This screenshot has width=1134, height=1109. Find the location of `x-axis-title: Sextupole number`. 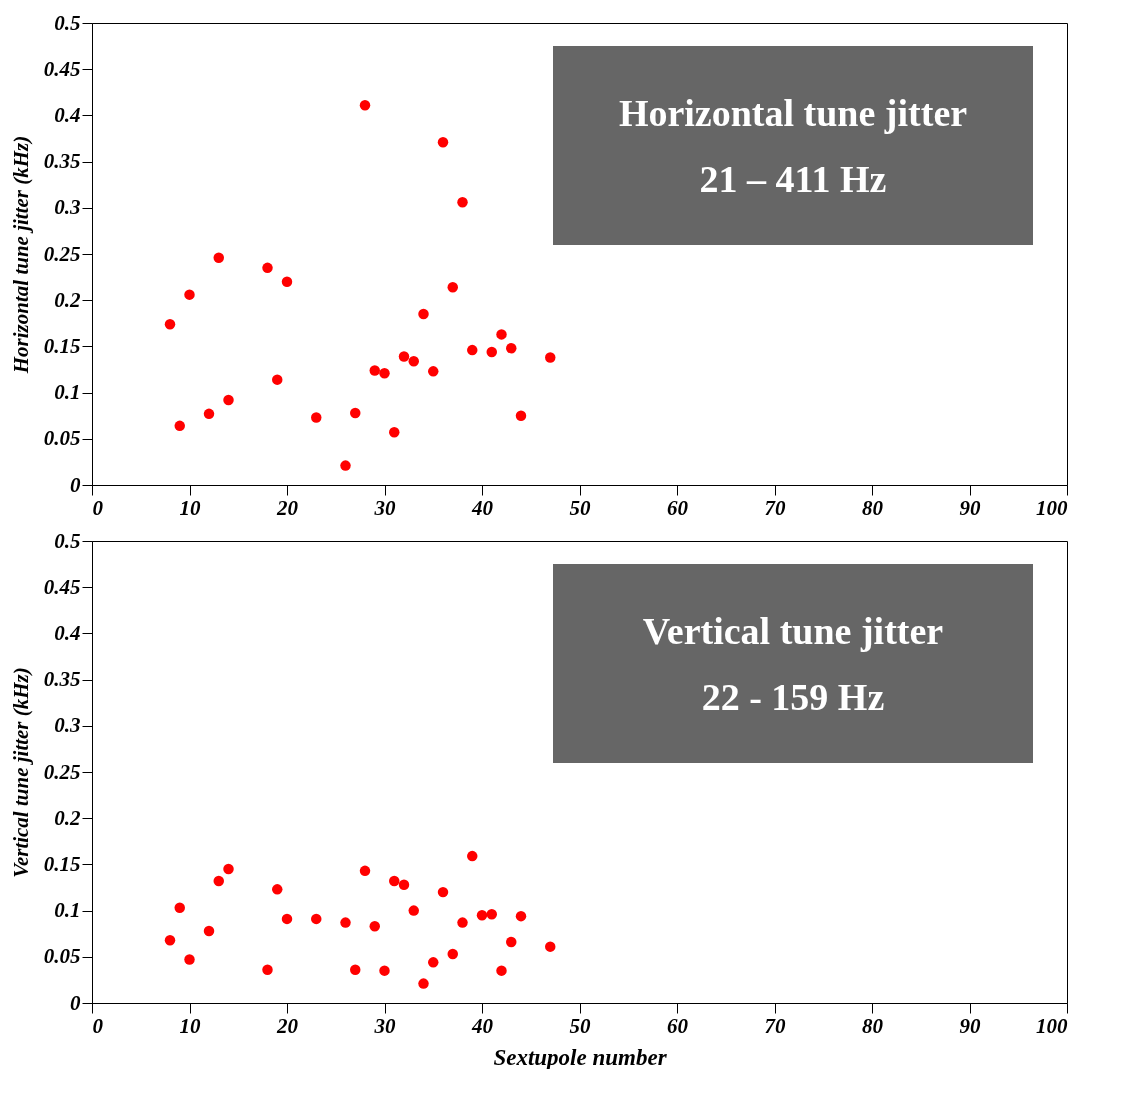

x-axis-title: Sextupole number is located at coordinates (580, 1057).